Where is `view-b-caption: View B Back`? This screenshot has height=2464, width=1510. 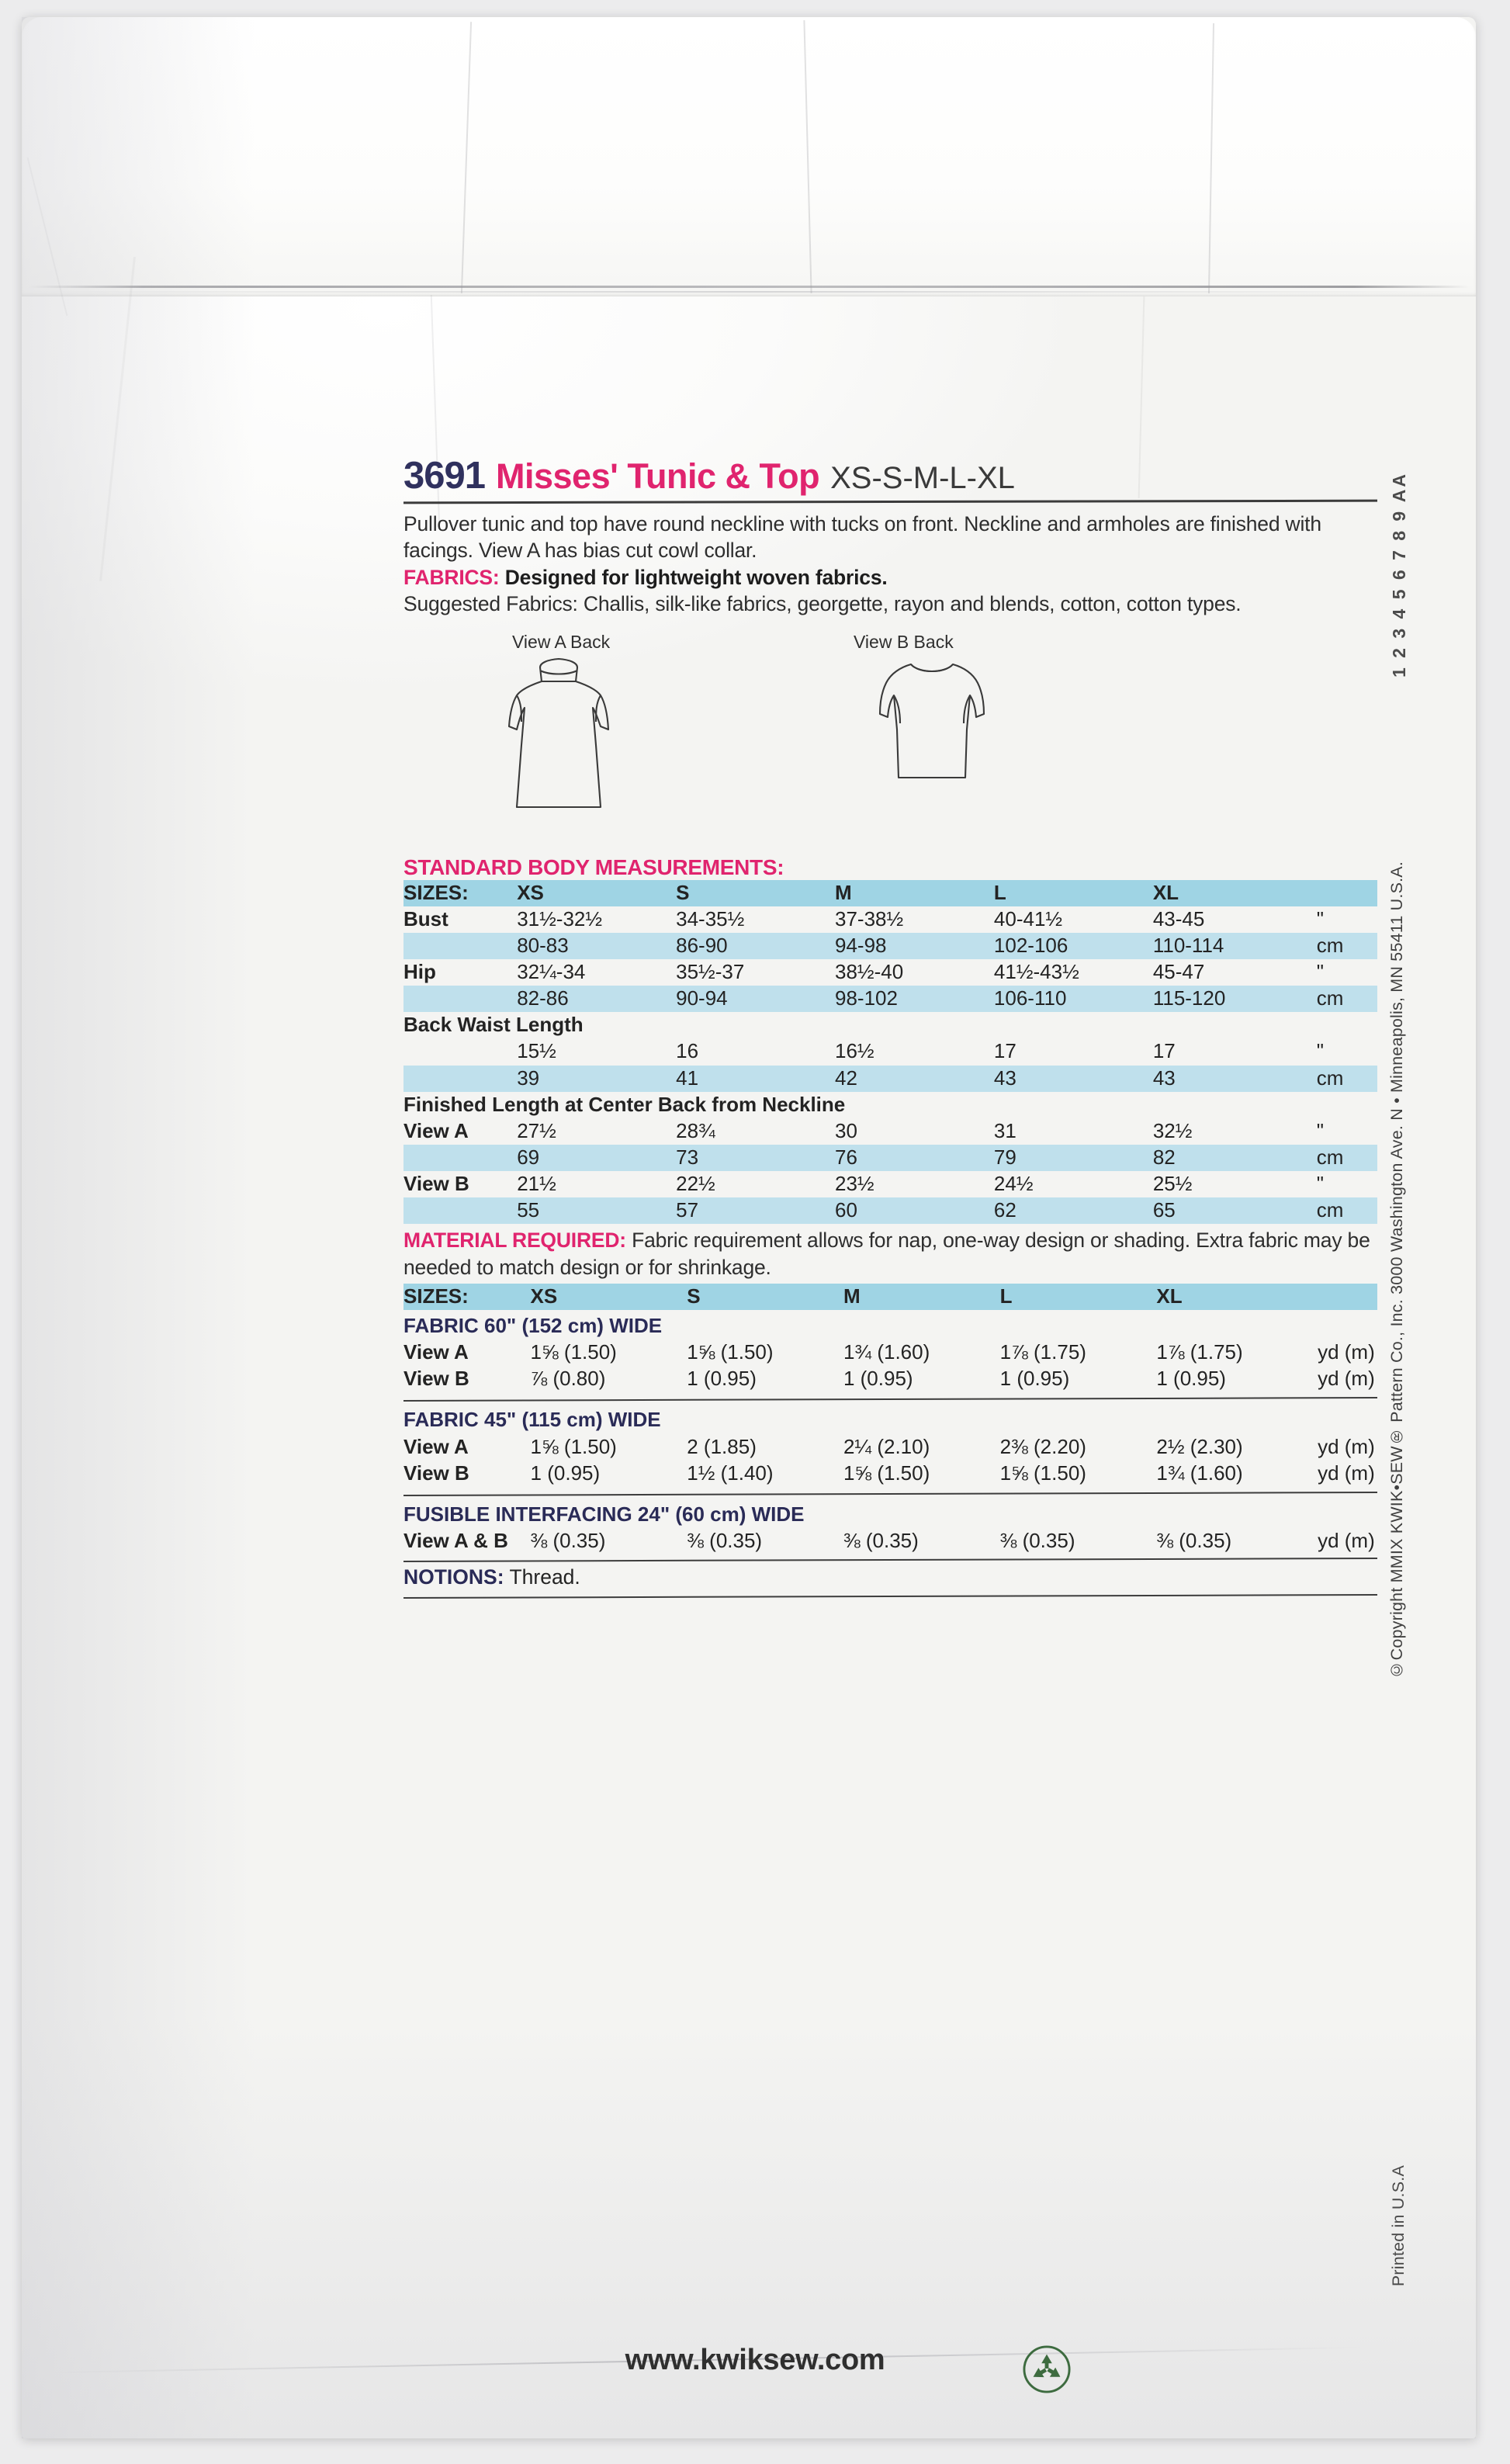
view-b-caption: View B Back is located at coordinates (904, 641).